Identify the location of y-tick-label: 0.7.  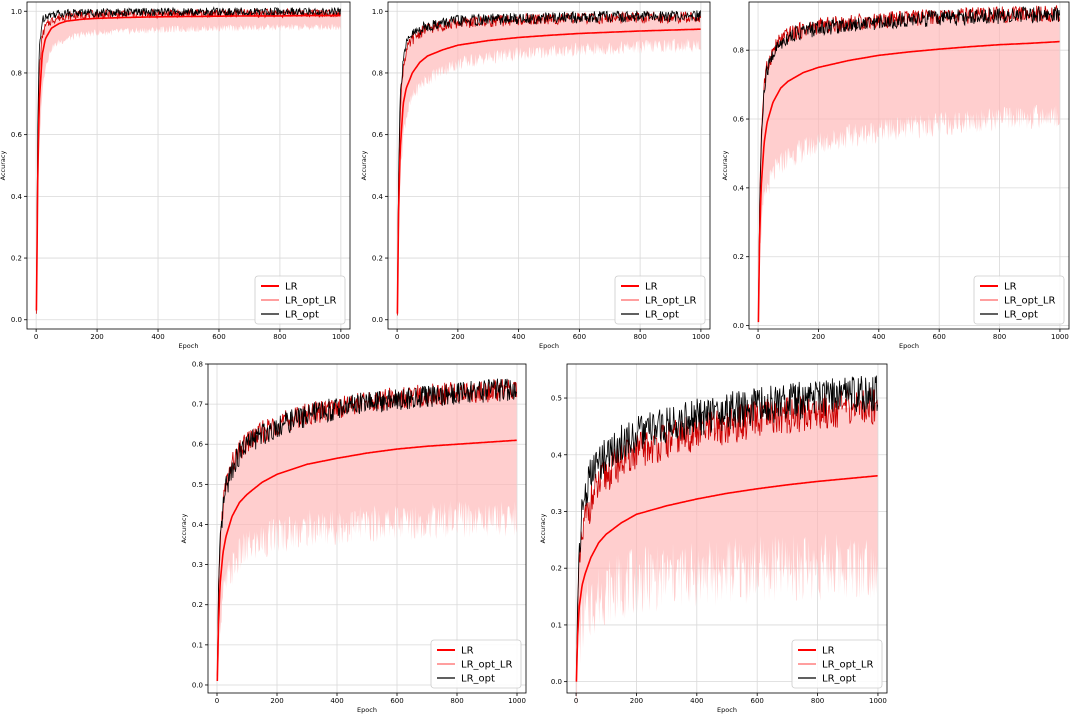
(197, 405).